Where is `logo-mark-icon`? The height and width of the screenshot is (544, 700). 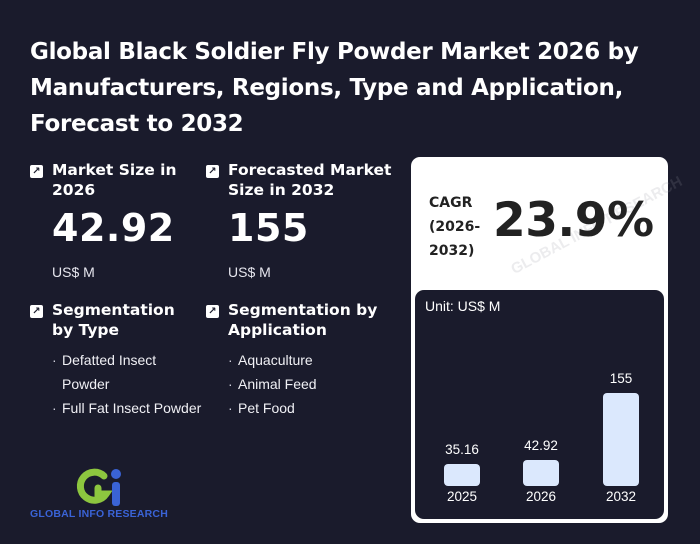 logo-mark-icon is located at coordinates (98, 487).